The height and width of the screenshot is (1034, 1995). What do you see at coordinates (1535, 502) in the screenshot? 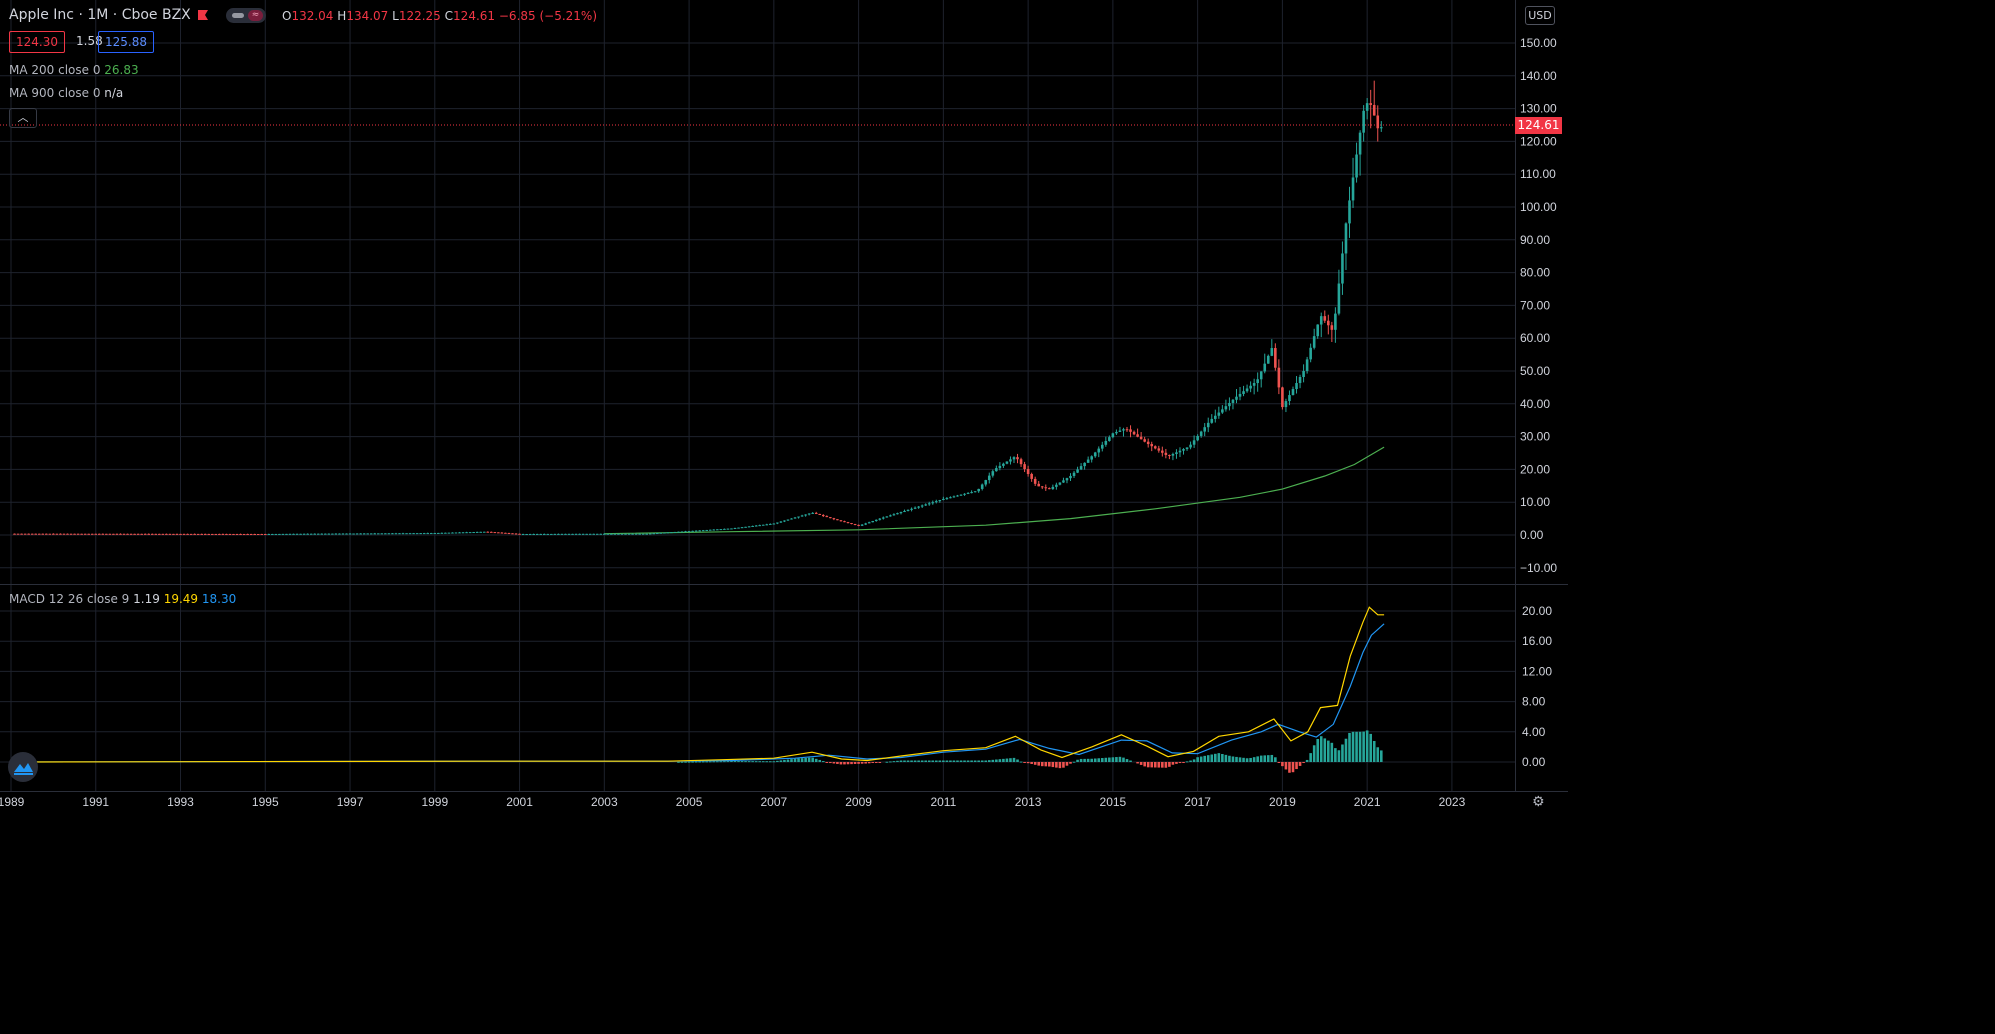
I see `price-tick-label: 10.00` at bounding box center [1535, 502].